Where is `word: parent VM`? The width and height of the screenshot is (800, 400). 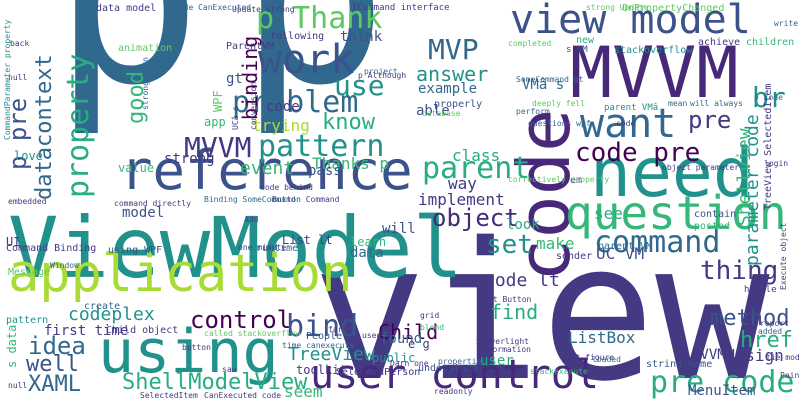
word: parent VM is located at coordinates (625, 246).